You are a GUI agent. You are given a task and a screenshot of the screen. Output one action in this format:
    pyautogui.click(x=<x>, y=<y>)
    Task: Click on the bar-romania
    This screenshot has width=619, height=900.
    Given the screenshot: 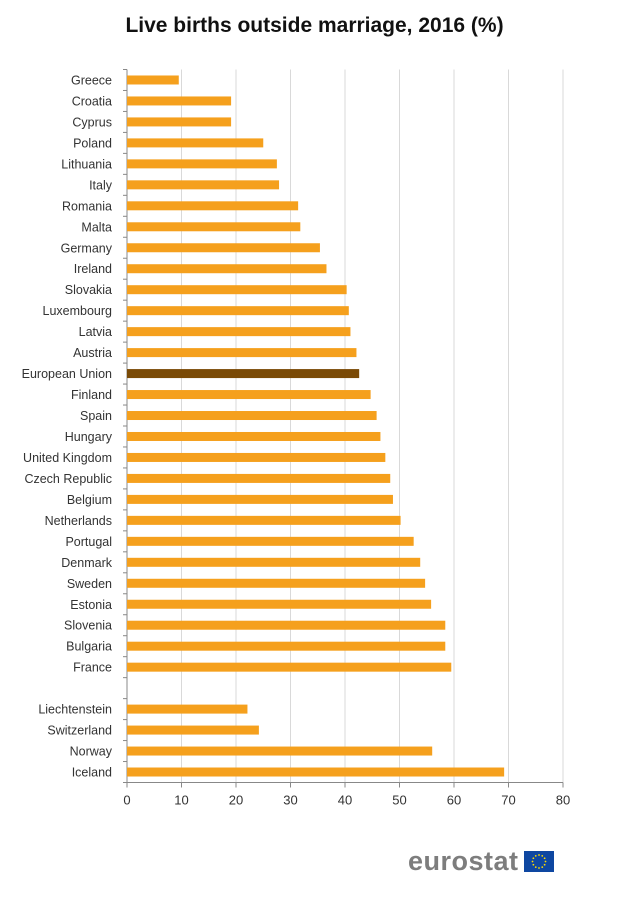 What is the action you would take?
    pyautogui.click(x=213, y=206)
    